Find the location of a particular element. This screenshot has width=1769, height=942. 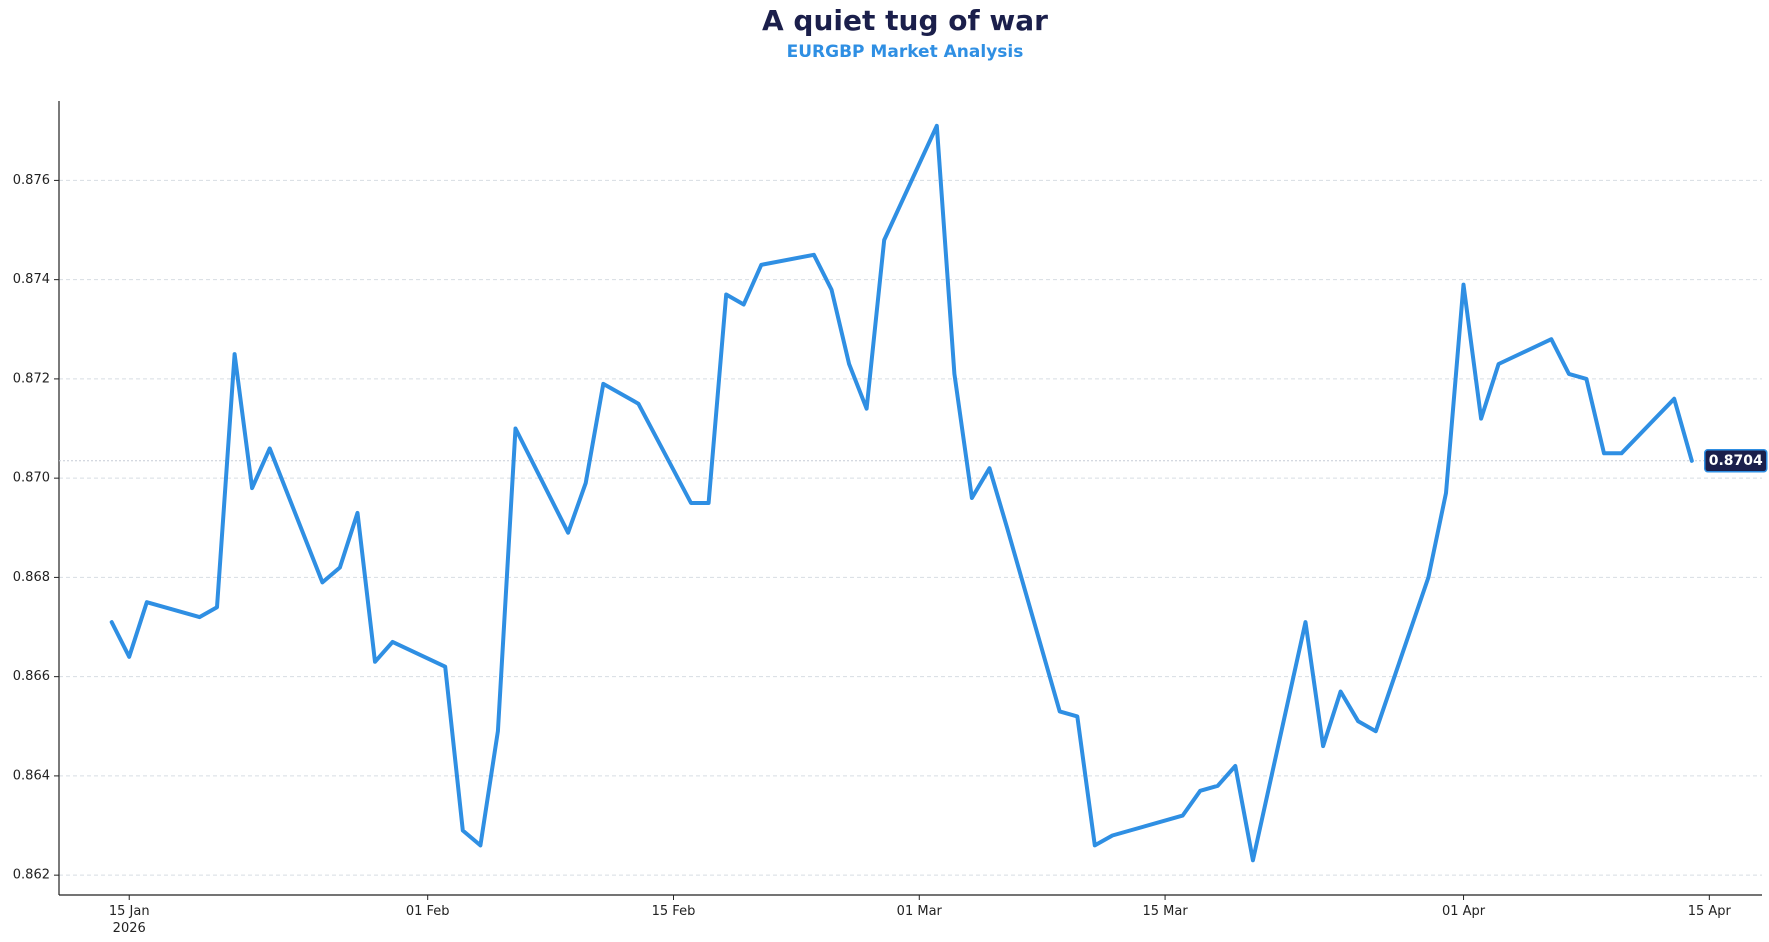

y-tick-label: 0.862 is located at coordinates (31, 875).